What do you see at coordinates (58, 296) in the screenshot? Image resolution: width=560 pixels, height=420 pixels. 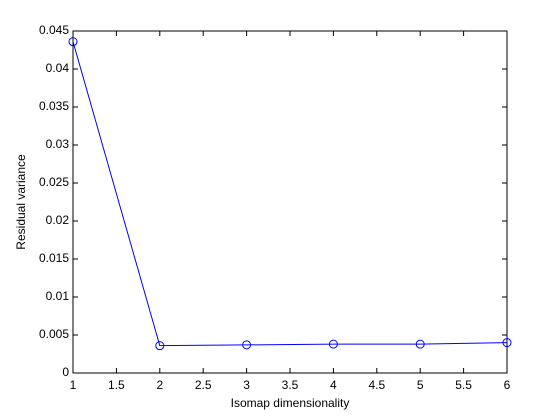 I see `y-tick-label: 0.01` at bounding box center [58, 296].